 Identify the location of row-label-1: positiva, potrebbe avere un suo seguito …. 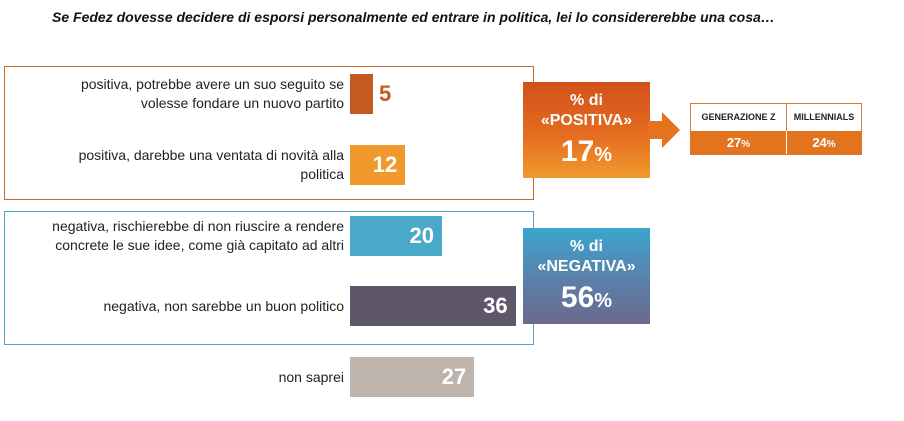
(212, 94).